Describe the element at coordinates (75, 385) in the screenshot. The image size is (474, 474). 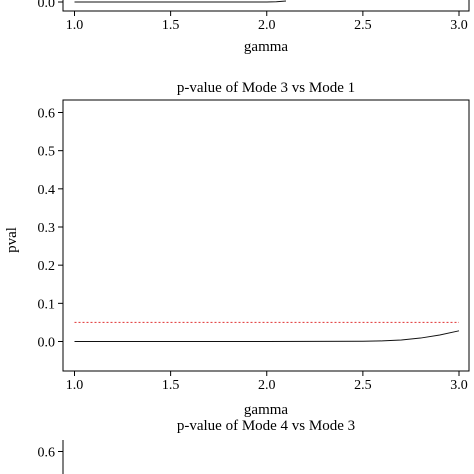
I see `panel-2-x-tick-label-0: 1.0` at that location.